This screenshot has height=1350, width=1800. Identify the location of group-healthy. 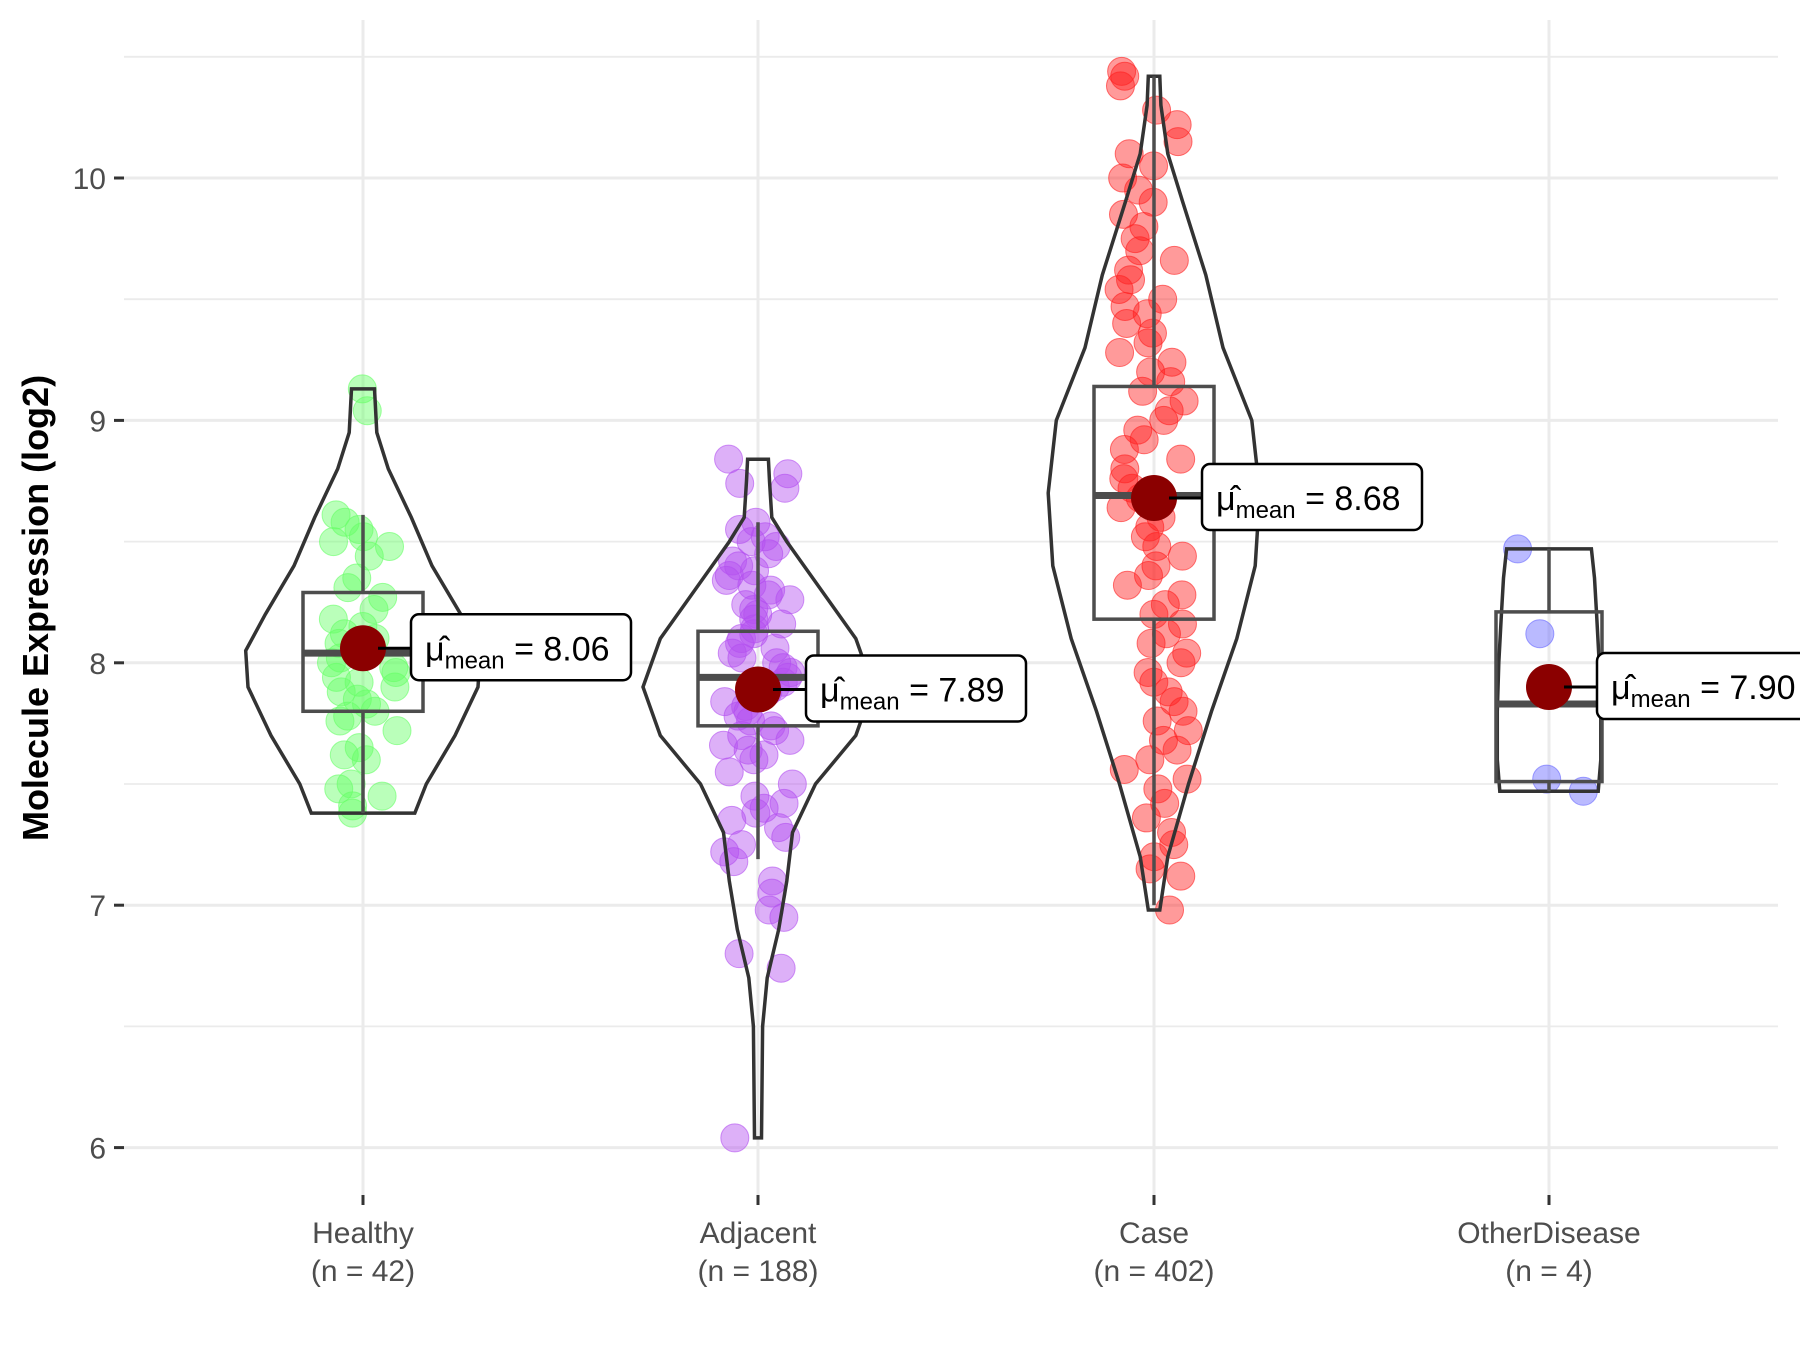
(363, 601).